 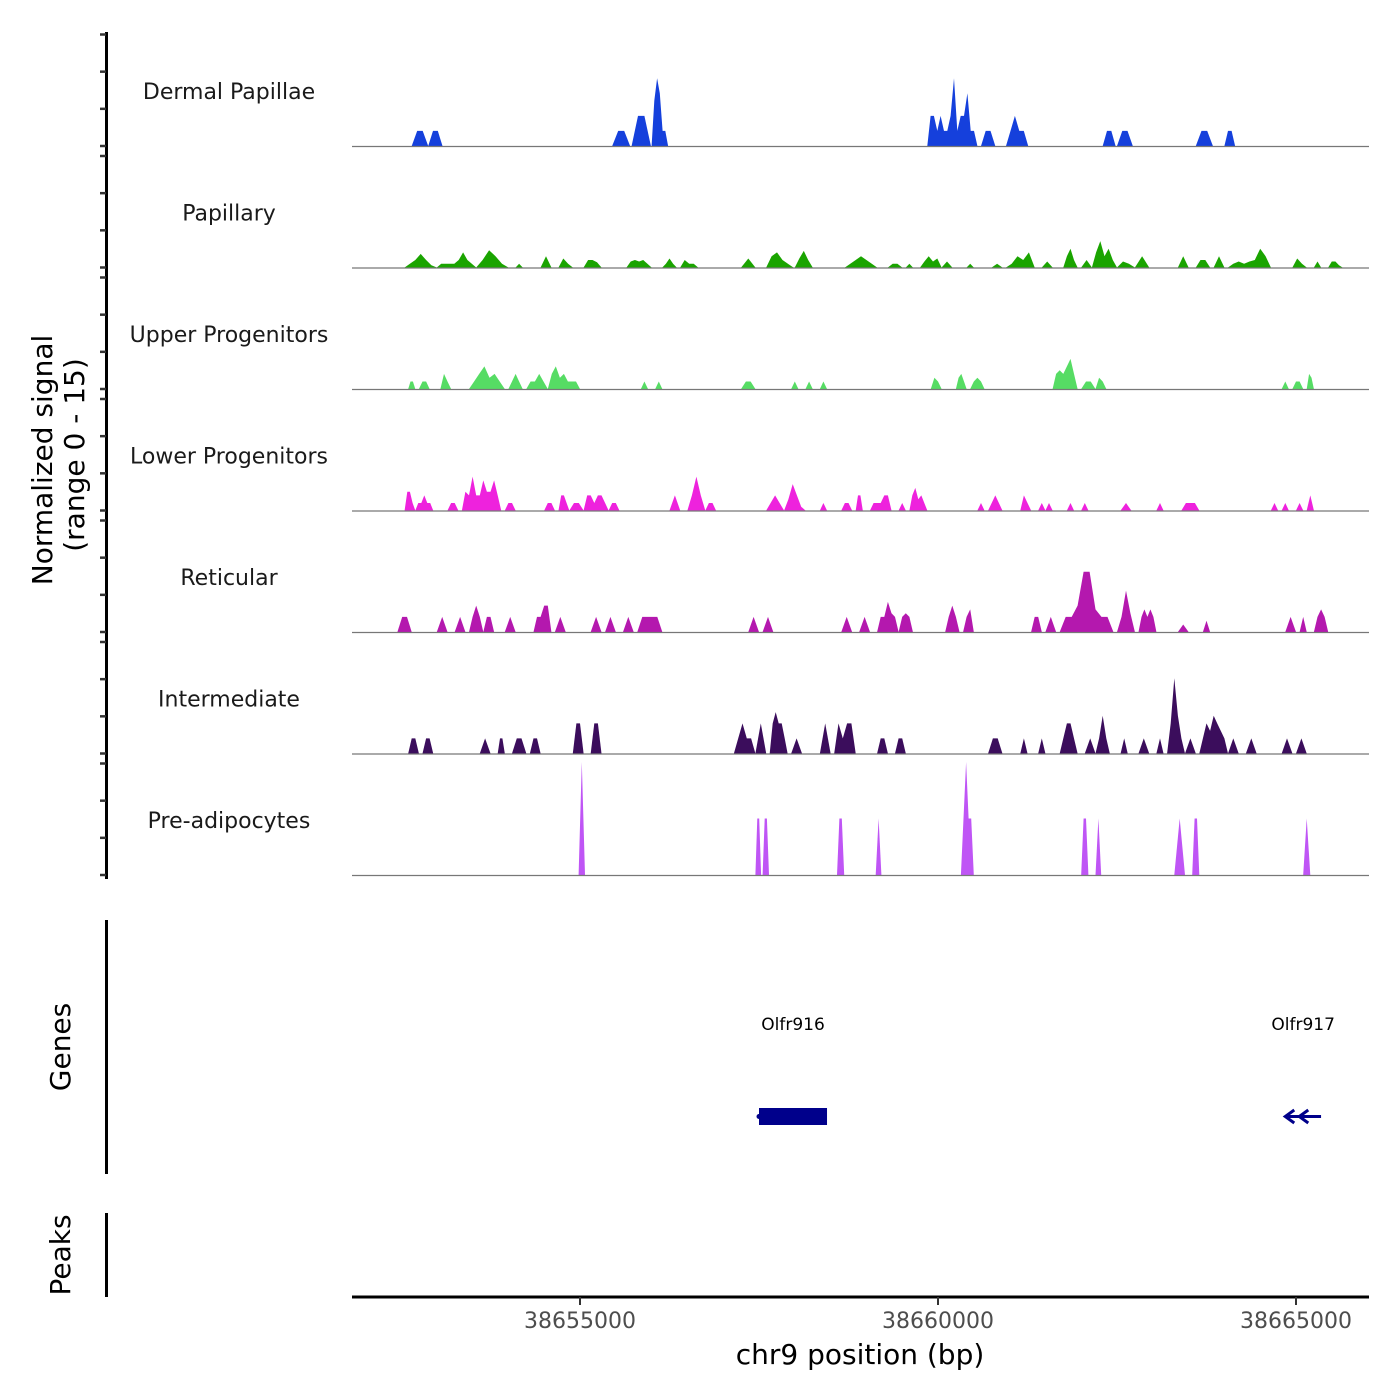 I want to click on signal-axis-title-line1: Normalized signal, so click(x=42, y=460).